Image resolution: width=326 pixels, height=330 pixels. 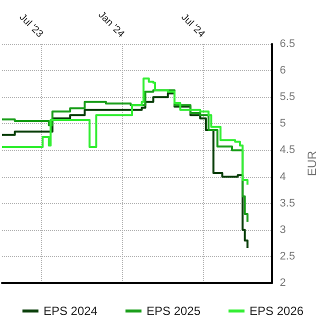 I want to click on y-axis-title: EUR, so click(x=312, y=163).